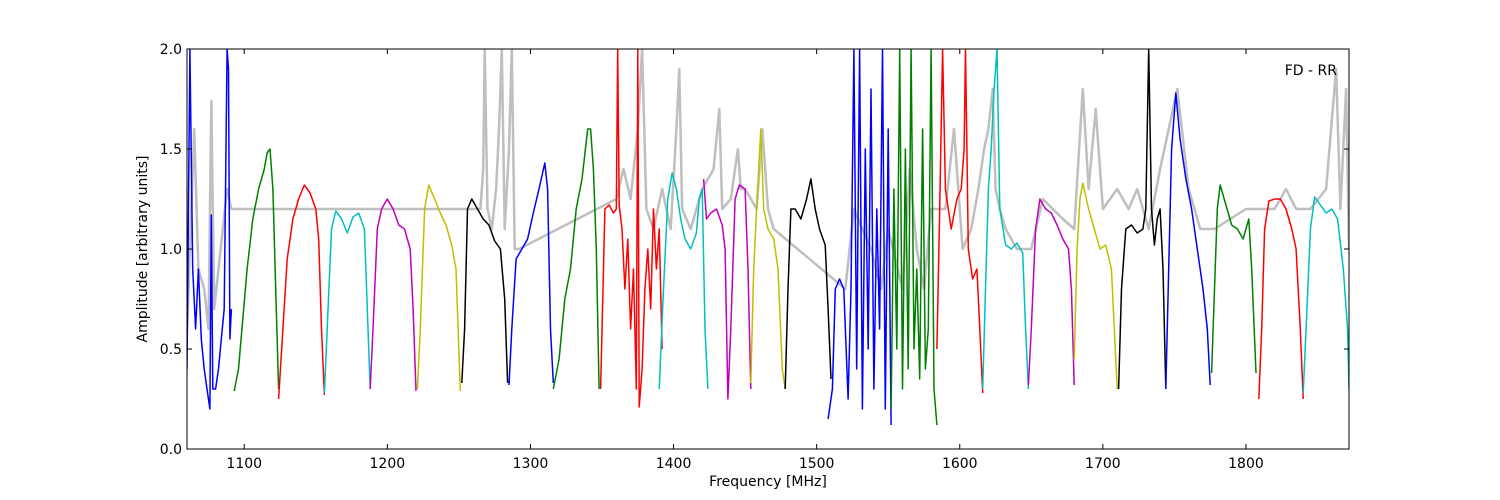 This screenshot has width=1500, height=500. What do you see at coordinates (244, 464) in the screenshot?
I see `x-tick-label: 1100` at bounding box center [244, 464].